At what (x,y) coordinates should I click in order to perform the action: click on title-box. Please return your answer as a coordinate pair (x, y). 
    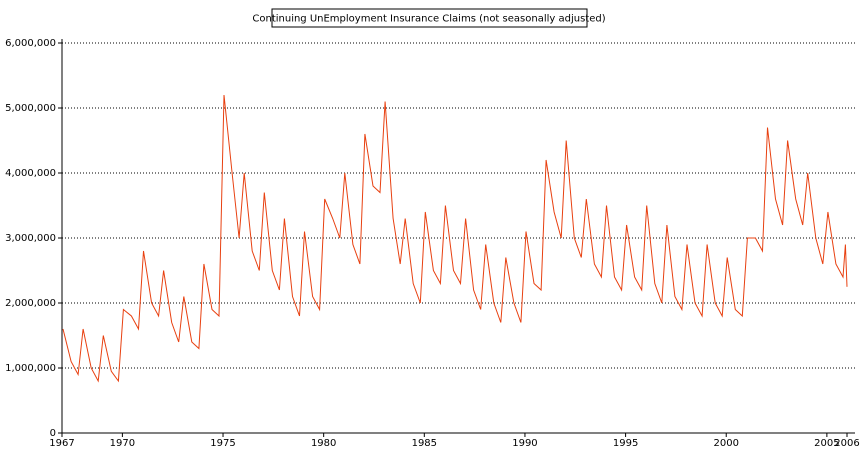
    Looking at the image, I should click on (429, 18).